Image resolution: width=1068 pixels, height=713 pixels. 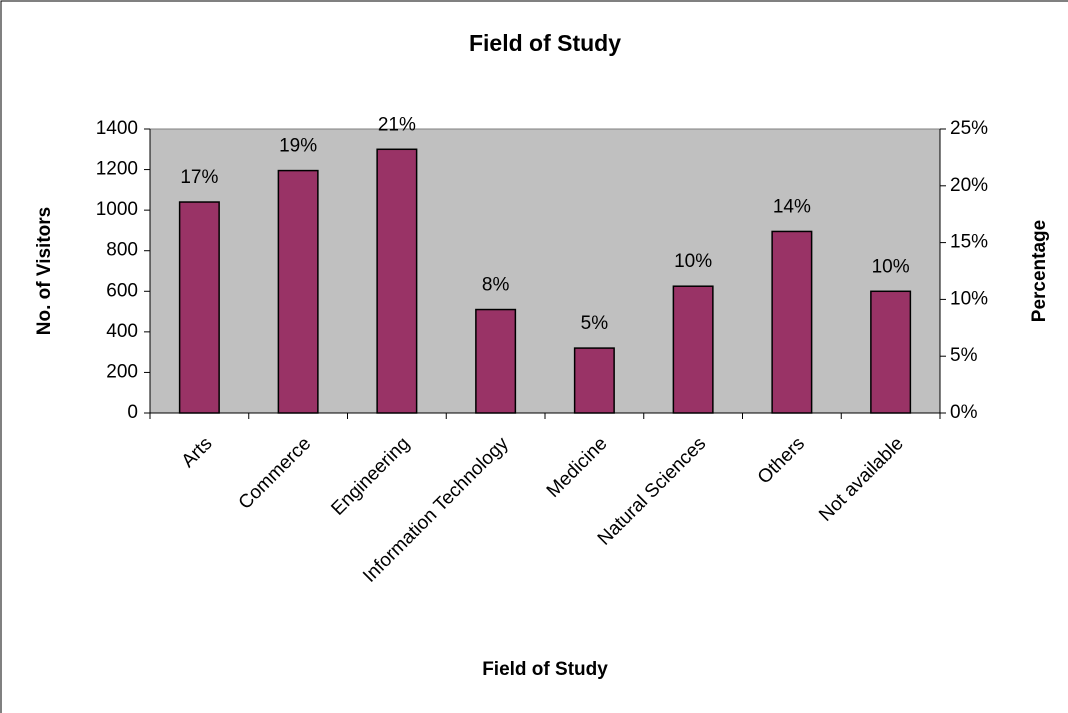 I want to click on y-tick-label: 1000, so click(x=117, y=209).